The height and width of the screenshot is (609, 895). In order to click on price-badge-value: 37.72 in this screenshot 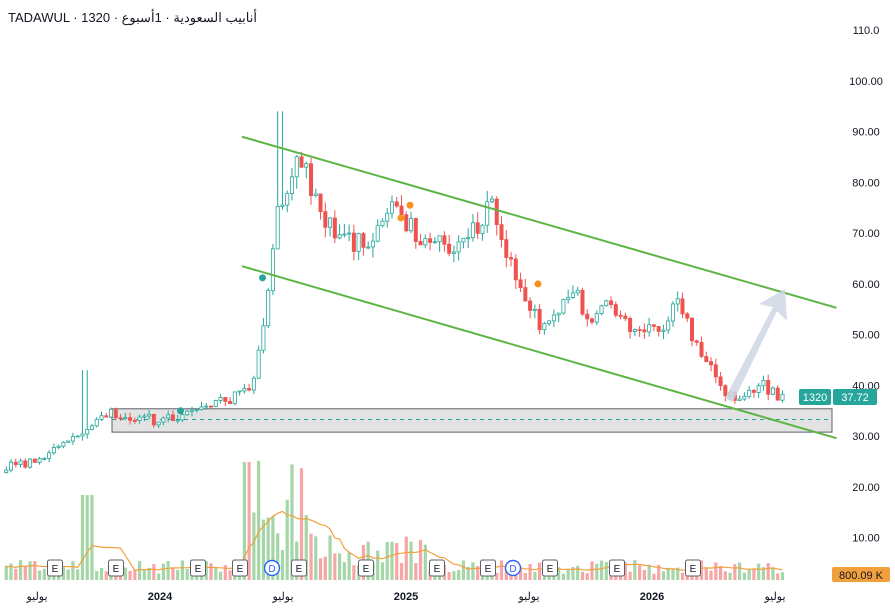, I will do `click(855, 398)`.